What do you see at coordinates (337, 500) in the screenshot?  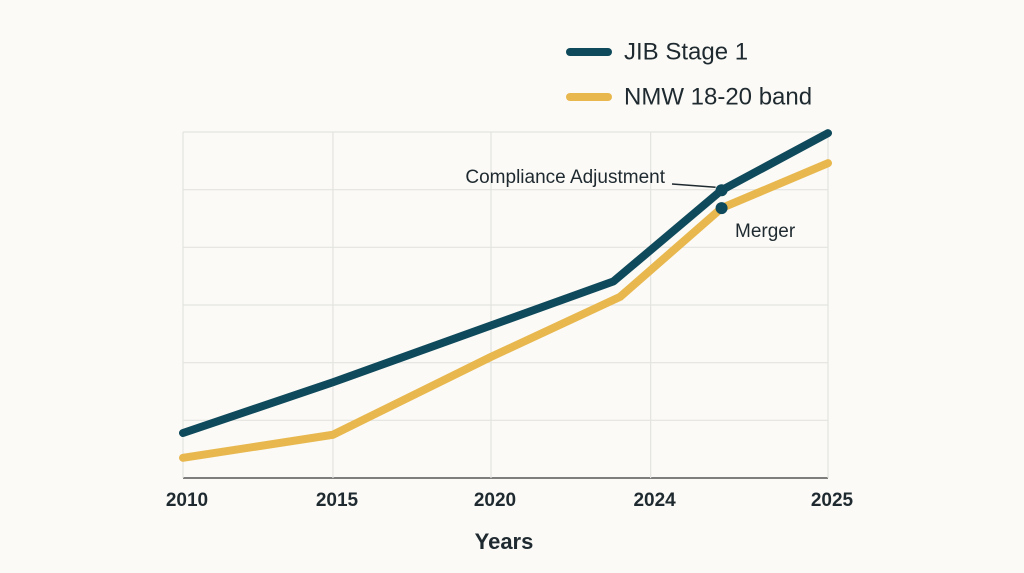 I see `x-tick-label: 2015` at bounding box center [337, 500].